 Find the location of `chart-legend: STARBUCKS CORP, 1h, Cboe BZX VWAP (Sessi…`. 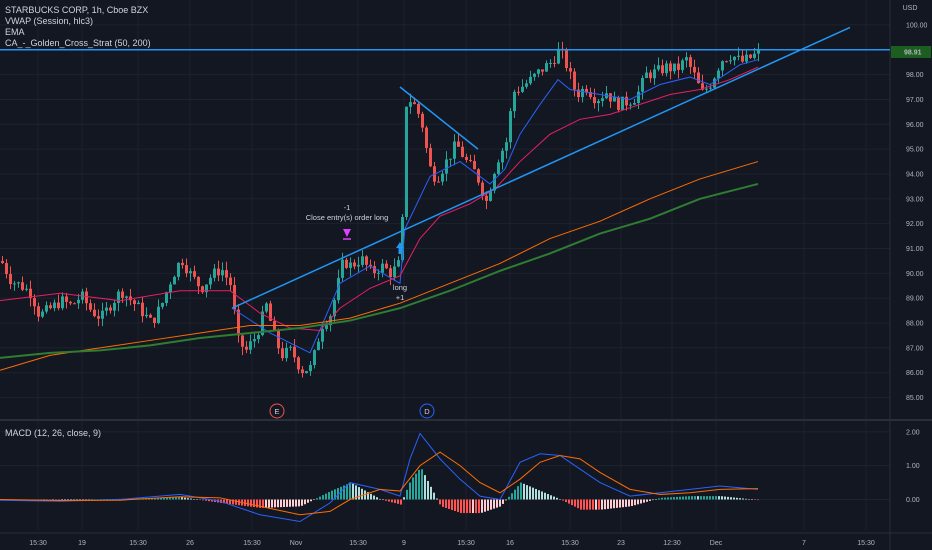

chart-legend: STARBUCKS CORP, 1h, Cboe BZX VWAP (Sessi… is located at coordinates (78, 27).